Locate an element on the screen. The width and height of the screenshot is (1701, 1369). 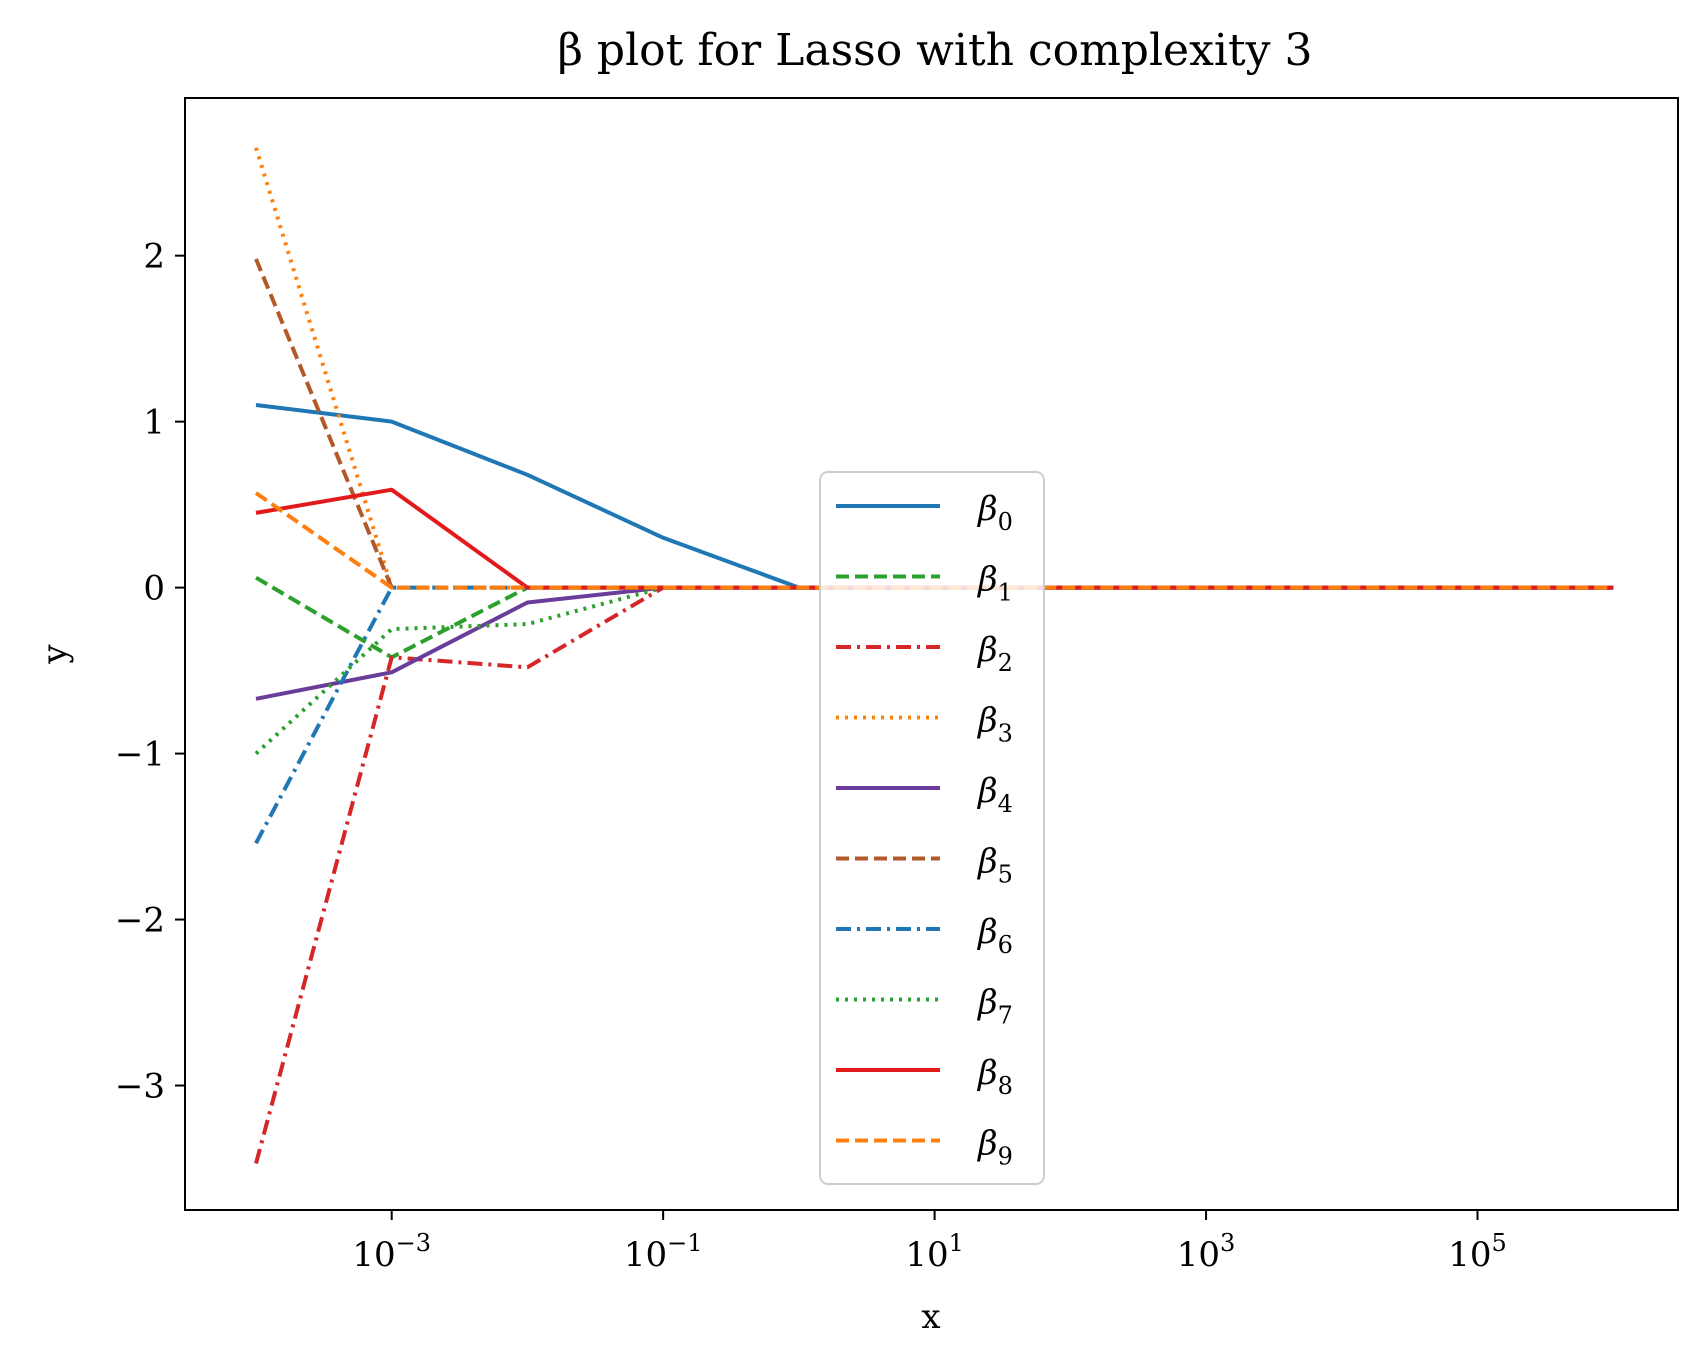
legend-label-beta-2: β2 is located at coordinates (994, 653).